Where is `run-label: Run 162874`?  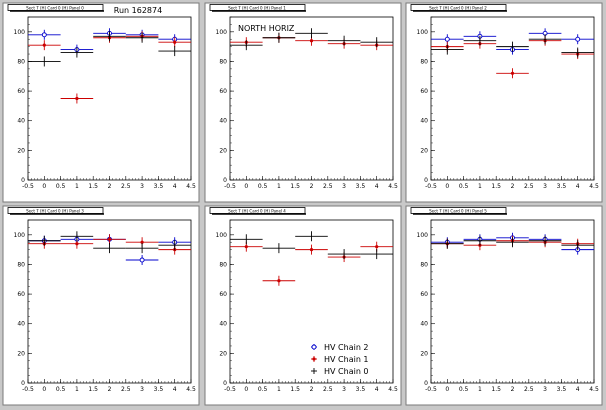 run-label: Run 162874 is located at coordinates (138, 10).